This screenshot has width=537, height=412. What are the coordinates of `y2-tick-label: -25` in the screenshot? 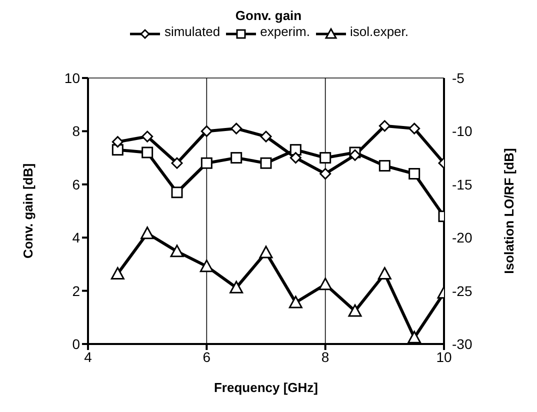 It's located at (462, 290).